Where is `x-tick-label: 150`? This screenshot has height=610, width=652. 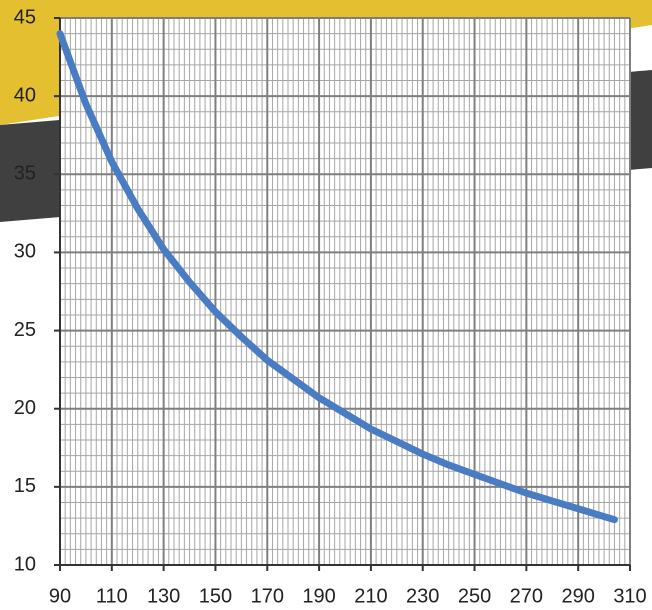 x-tick-label: 150 is located at coordinates (215, 596).